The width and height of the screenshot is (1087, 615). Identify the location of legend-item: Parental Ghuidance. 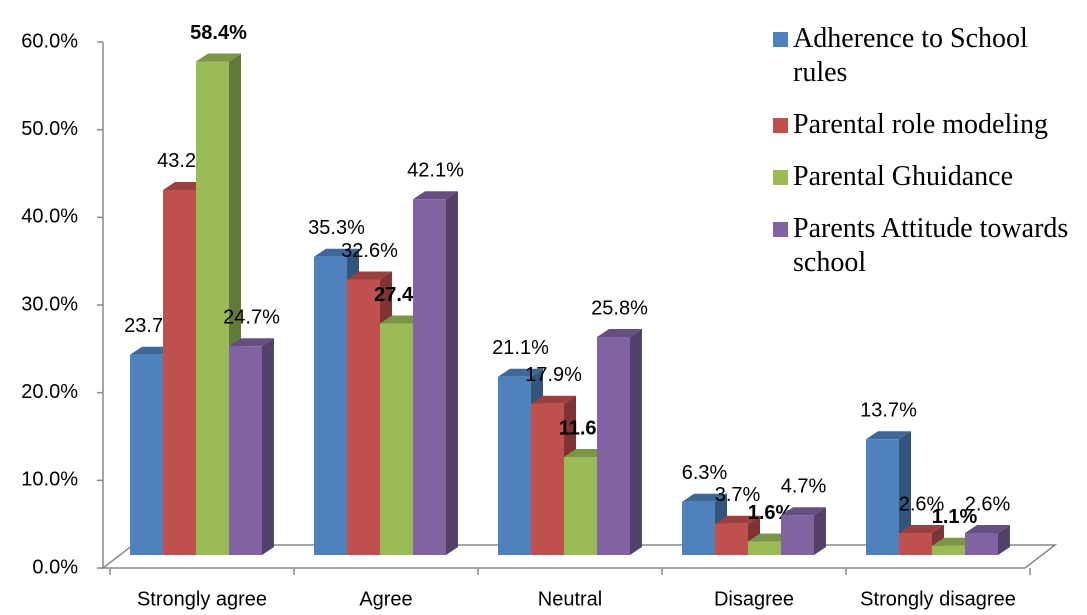
(928, 177).